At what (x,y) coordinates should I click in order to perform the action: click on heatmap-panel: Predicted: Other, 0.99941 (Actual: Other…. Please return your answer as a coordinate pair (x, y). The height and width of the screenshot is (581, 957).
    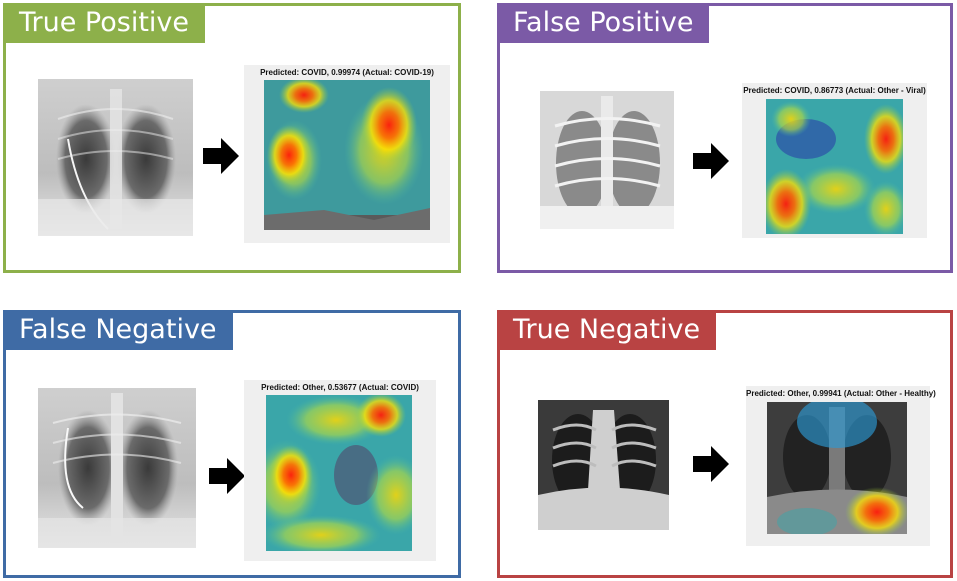
    Looking at the image, I should click on (841, 466).